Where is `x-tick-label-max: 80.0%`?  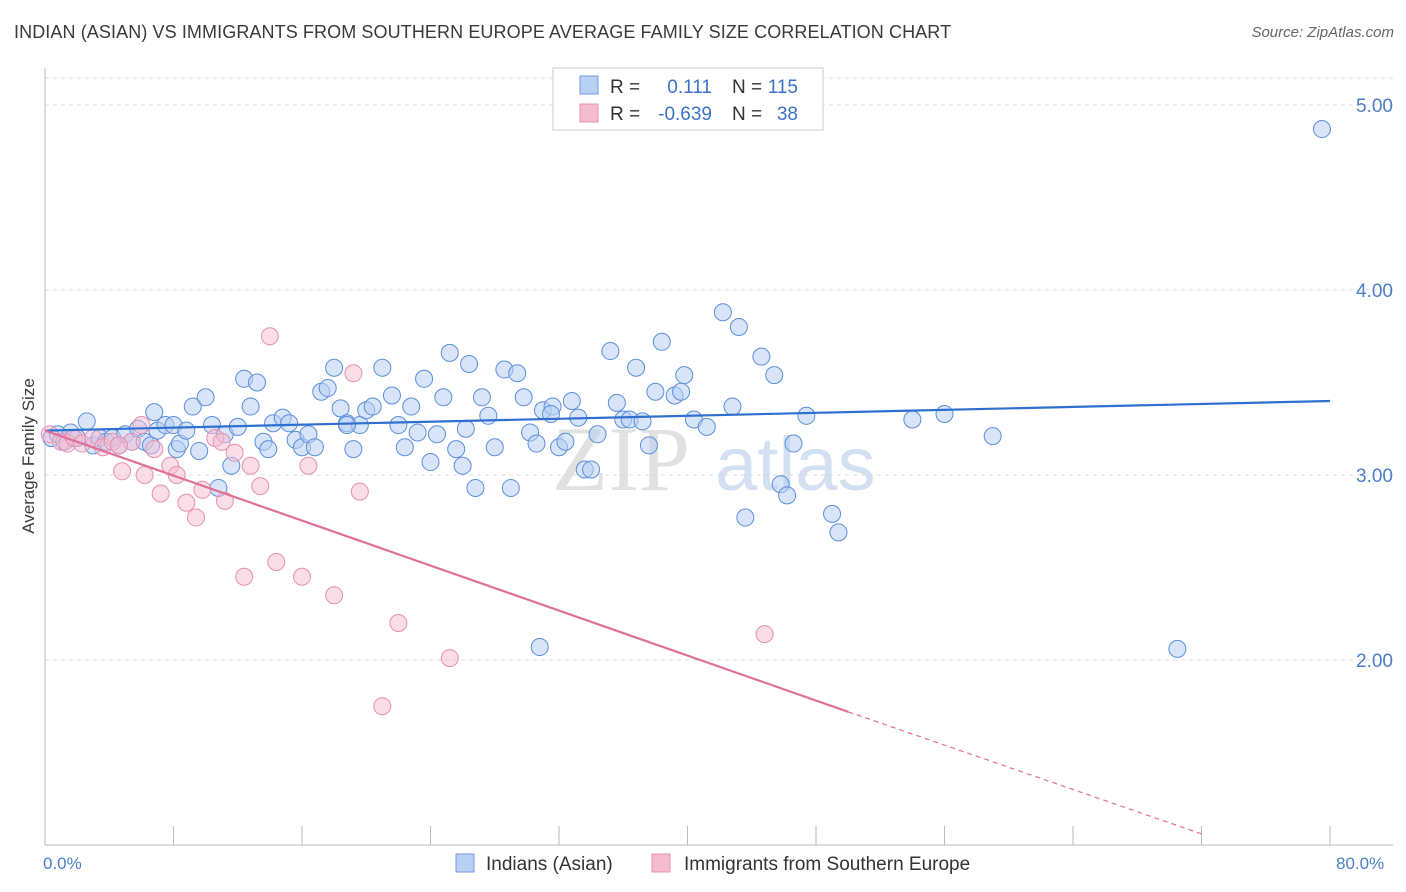 x-tick-label-max: 80.0% is located at coordinates (1360, 863).